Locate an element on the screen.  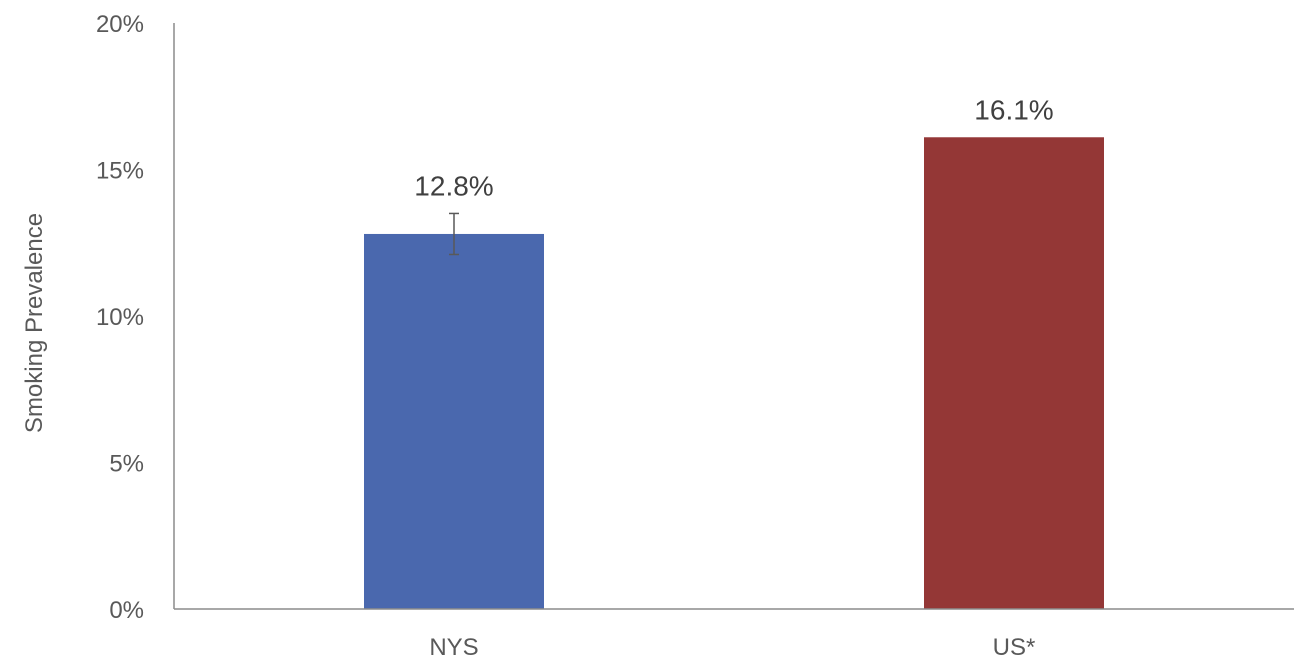
y-tick-label: 5% is located at coordinates (126, 464).